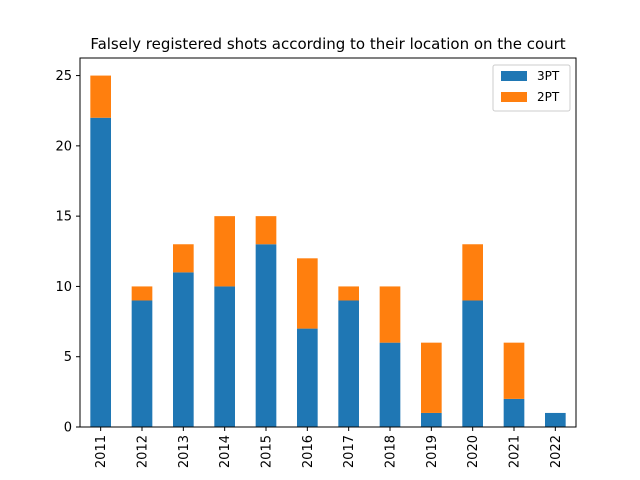 The height and width of the screenshot is (480, 640). Describe the element at coordinates (391, 451) in the screenshot. I see `x-tick-label-2018: 2018` at that location.